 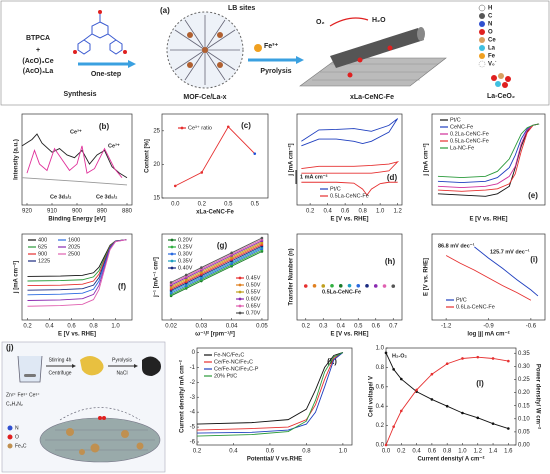 What do you see at coordinates (253, 313) in the screenshot?
I see `legend-label: 0.70V` at bounding box center [253, 313].